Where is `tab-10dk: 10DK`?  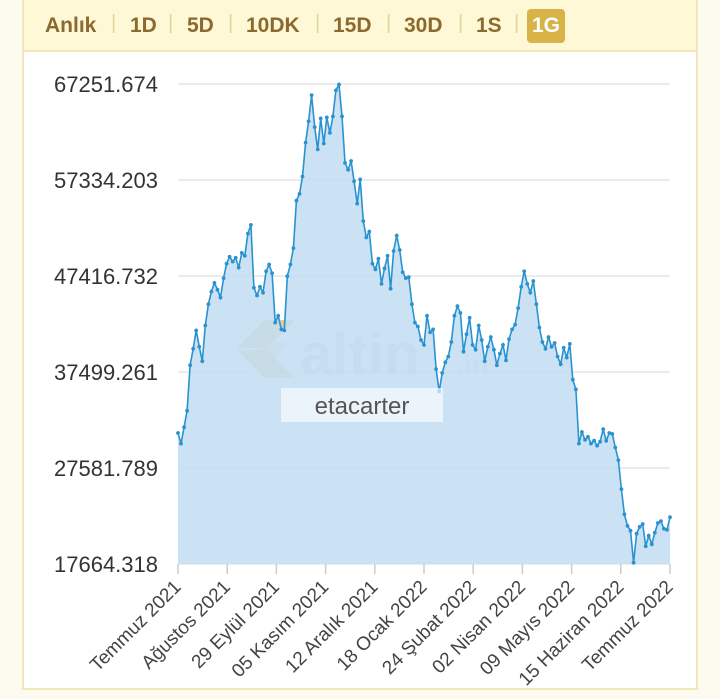 tab-10dk: 10DK is located at coordinates (273, 25).